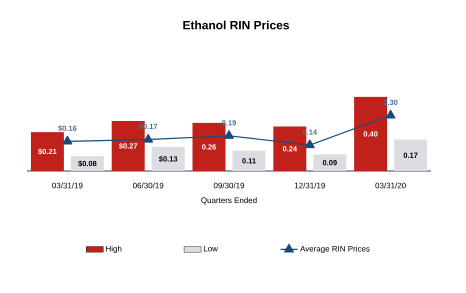 The image size is (466, 293). Describe the element at coordinates (236, 25) in the screenshot. I see `chart-title: Ethanol RIN Prices` at that location.